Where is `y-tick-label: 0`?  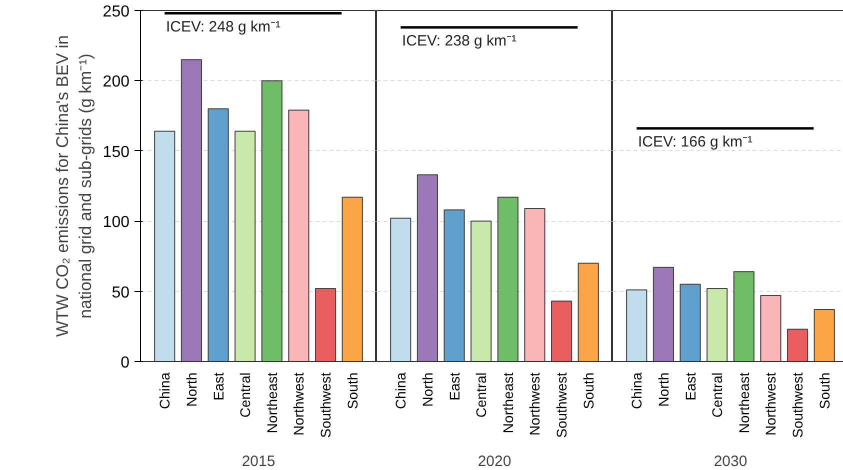 y-tick-label: 0 is located at coordinates (125, 363).